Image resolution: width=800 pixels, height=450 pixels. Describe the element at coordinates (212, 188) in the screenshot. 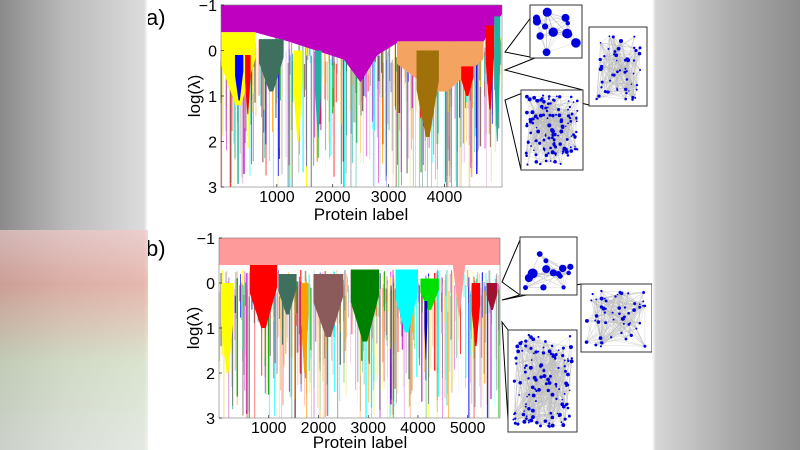

I see `y-tick-label: 3` at that location.